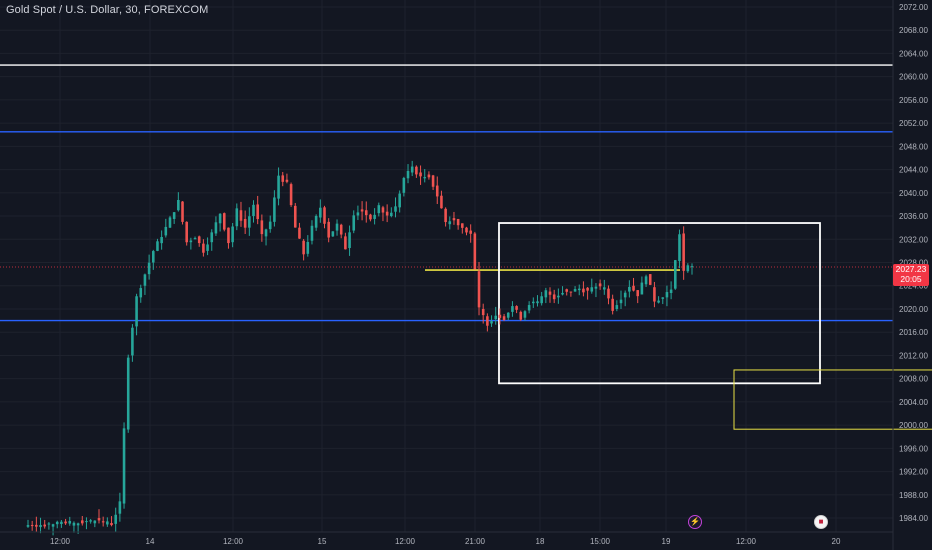  What do you see at coordinates (107, 10) in the screenshot?
I see `chart-title: Gold Spot / U.S. Dollar, 30, FOREXCOM` at bounding box center [107, 10].